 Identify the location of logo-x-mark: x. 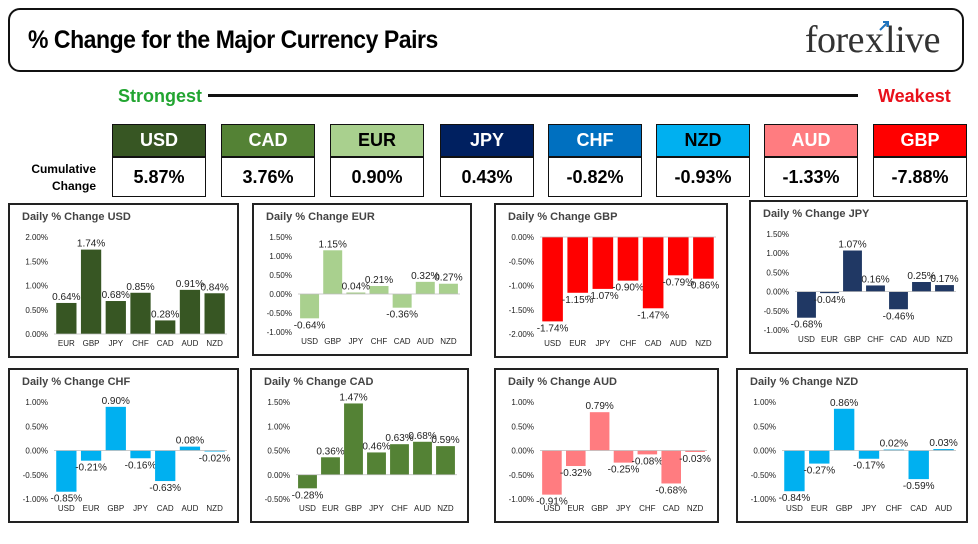
(877, 40).